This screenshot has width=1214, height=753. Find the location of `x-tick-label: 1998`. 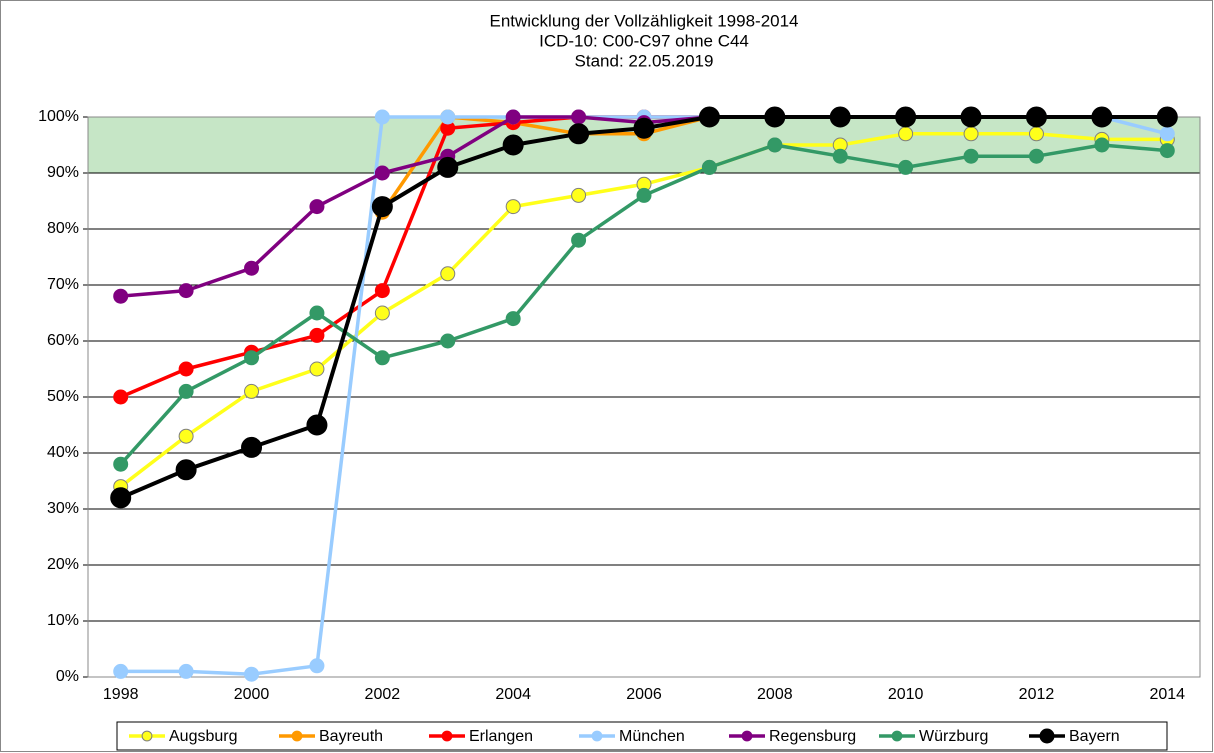

x-tick-label: 1998 is located at coordinates (121, 694).